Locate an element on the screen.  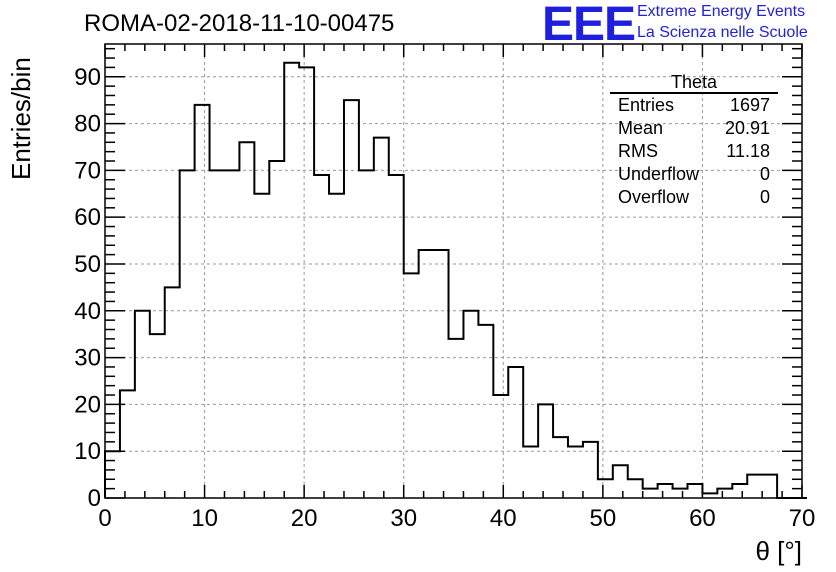
x-tick-label: 20 is located at coordinates (304, 518).